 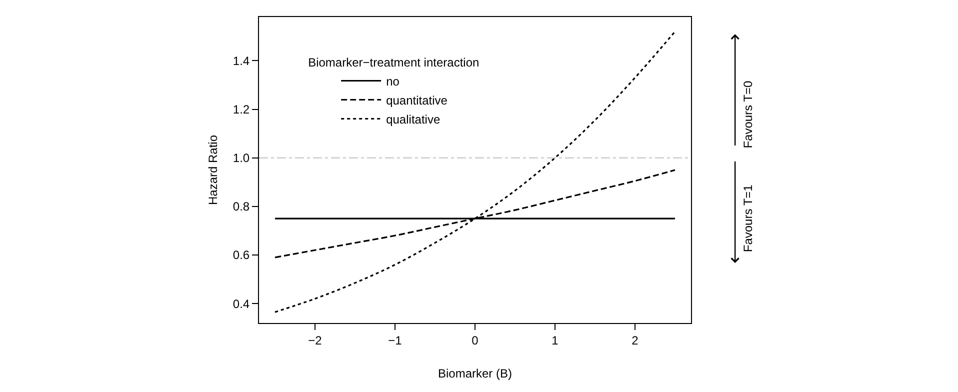 What do you see at coordinates (417, 100) in the screenshot?
I see `legend-label: quantitative` at bounding box center [417, 100].